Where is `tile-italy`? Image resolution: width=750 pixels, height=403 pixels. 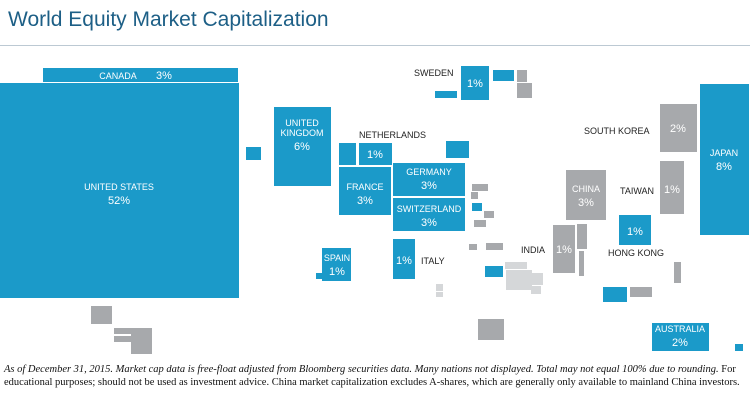
tile-italy is located at coordinates (404, 259).